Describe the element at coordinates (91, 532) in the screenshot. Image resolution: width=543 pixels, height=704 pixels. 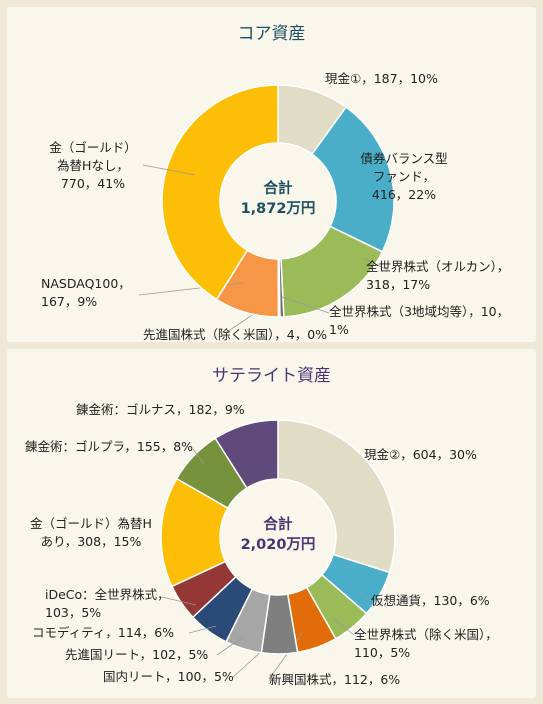
I see `slice-label: 金（ゴールド）為替H あり，308，15%` at that location.